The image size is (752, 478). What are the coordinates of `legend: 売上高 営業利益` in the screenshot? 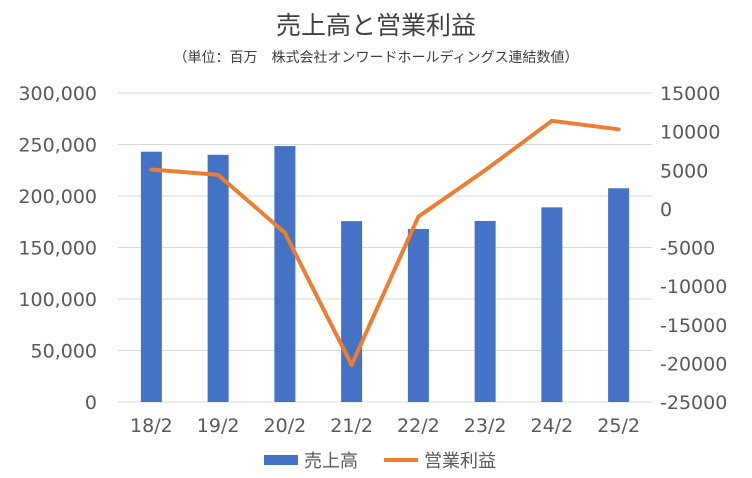 It's located at (380, 461).